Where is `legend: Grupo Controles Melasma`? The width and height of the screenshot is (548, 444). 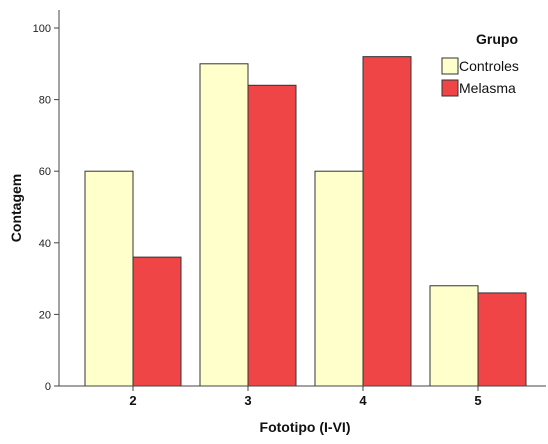 legend: Grupo Controles Melasma is located at coordinates (480, 64).